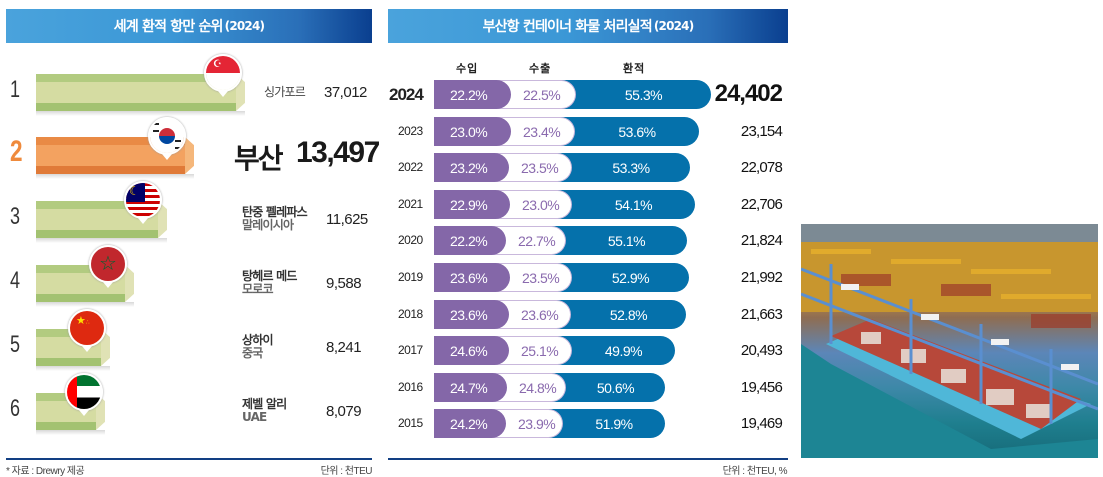 This screenshot has height=477, width=1103. I want to click on port-value: 8,079, so click(344, 411).